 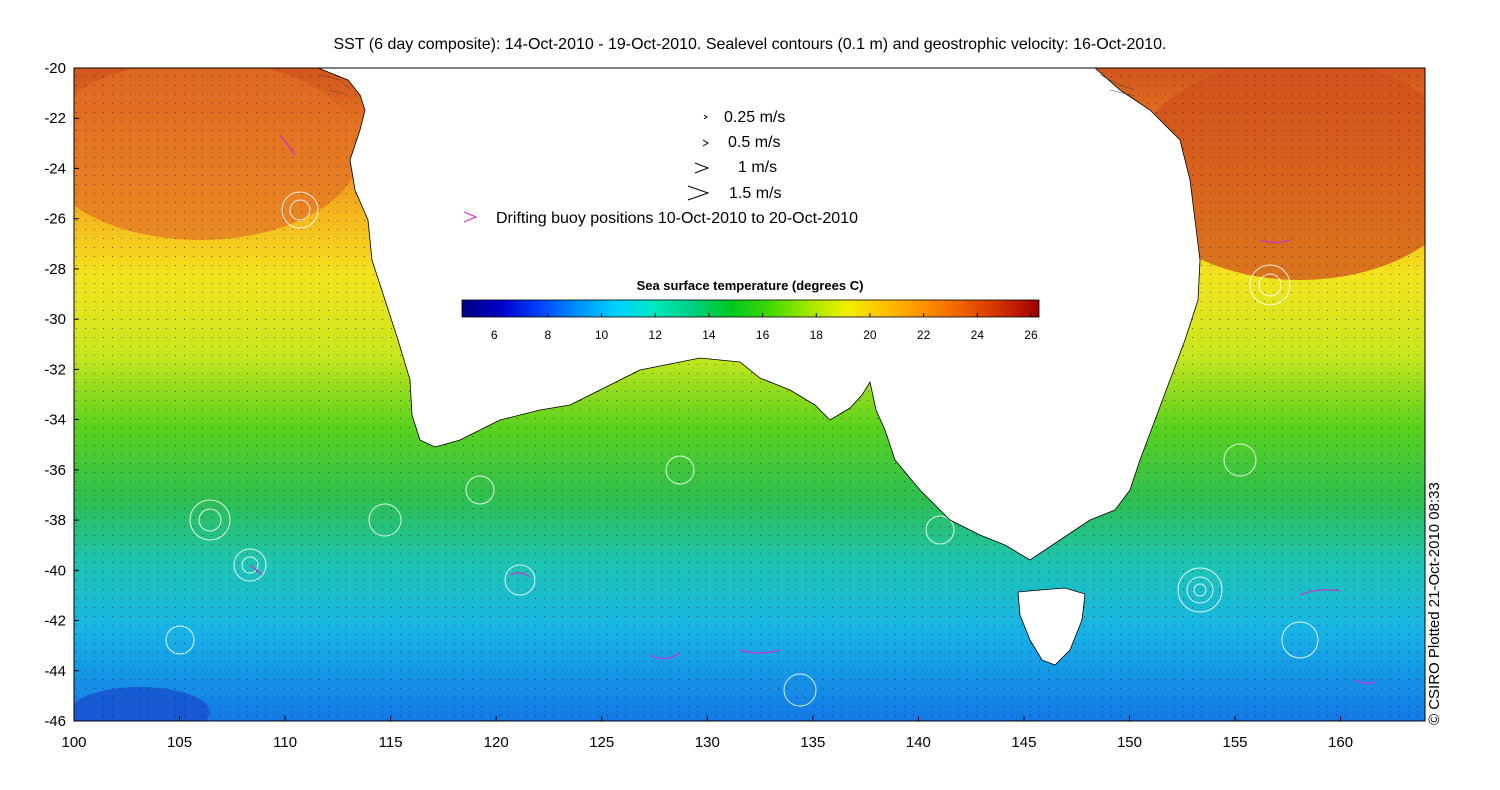 What do you see at coordinates (757, 167) in the screenshot?
I see `velocity-label: 1 m/s` at bounding box center [757, 167].